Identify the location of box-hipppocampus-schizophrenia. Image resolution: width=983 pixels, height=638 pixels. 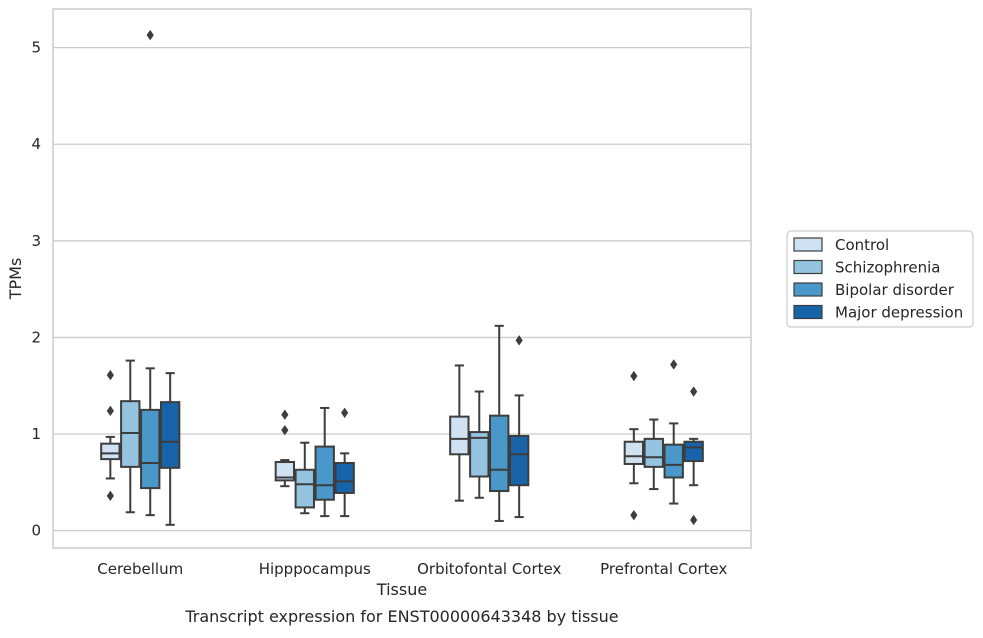
(304, 488).